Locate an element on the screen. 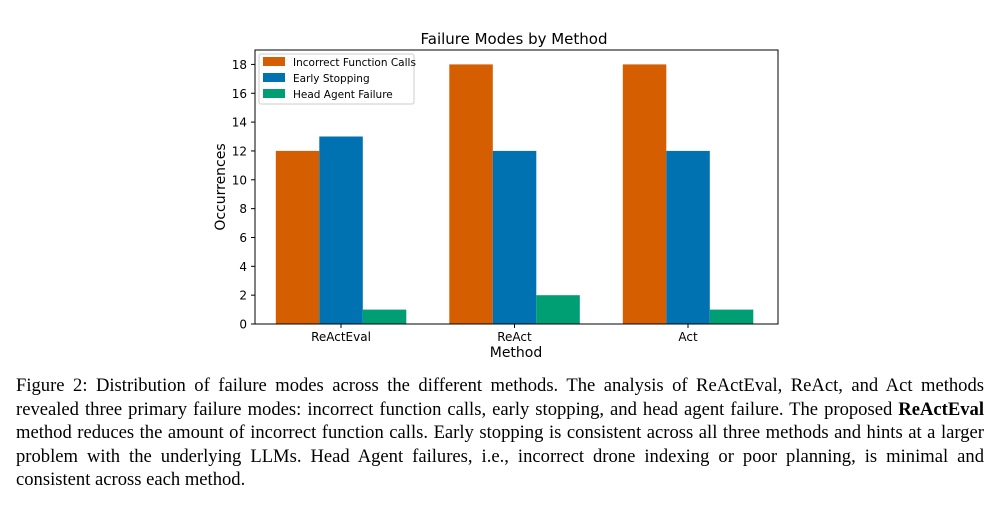 The image size is (998, 508). bar-early-stopping-reacteval is located at coordinates (341, 230).